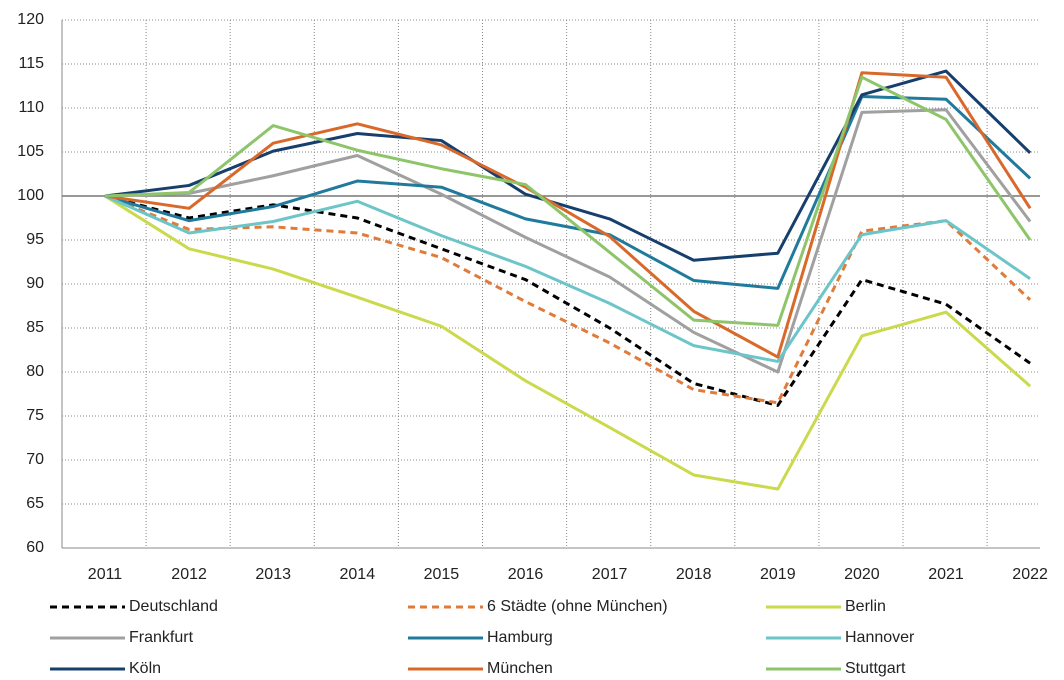 This screenshot has width=1064, height=680. Describe the element at coordinates (862, 574) in the screenshot. I see `x-tick-label: 2020` at that location.